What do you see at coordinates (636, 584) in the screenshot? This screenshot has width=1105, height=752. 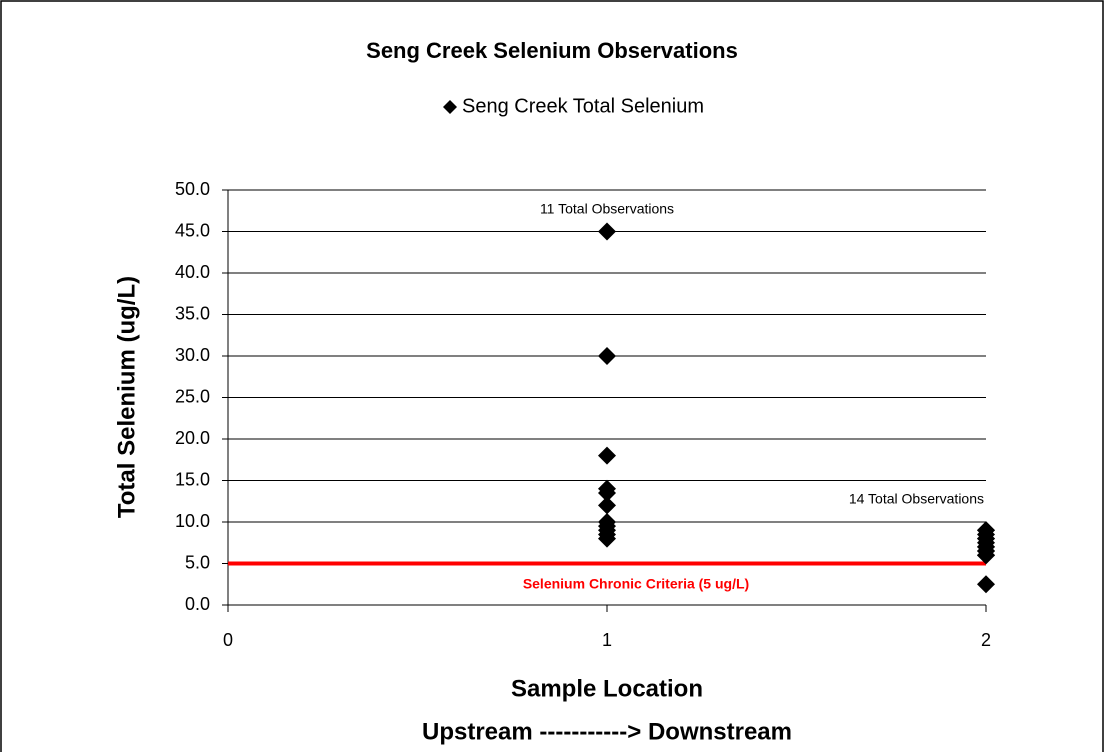 I see `threshold-label: Selenium Chronic Criteria (5 ug/L)` at bounding box center [636, 584].